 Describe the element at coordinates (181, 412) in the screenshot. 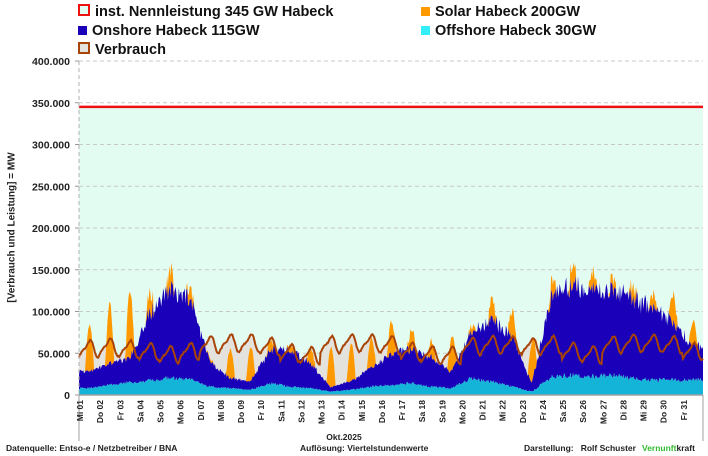

I see `x-tick-label: Mo 06` at that location.